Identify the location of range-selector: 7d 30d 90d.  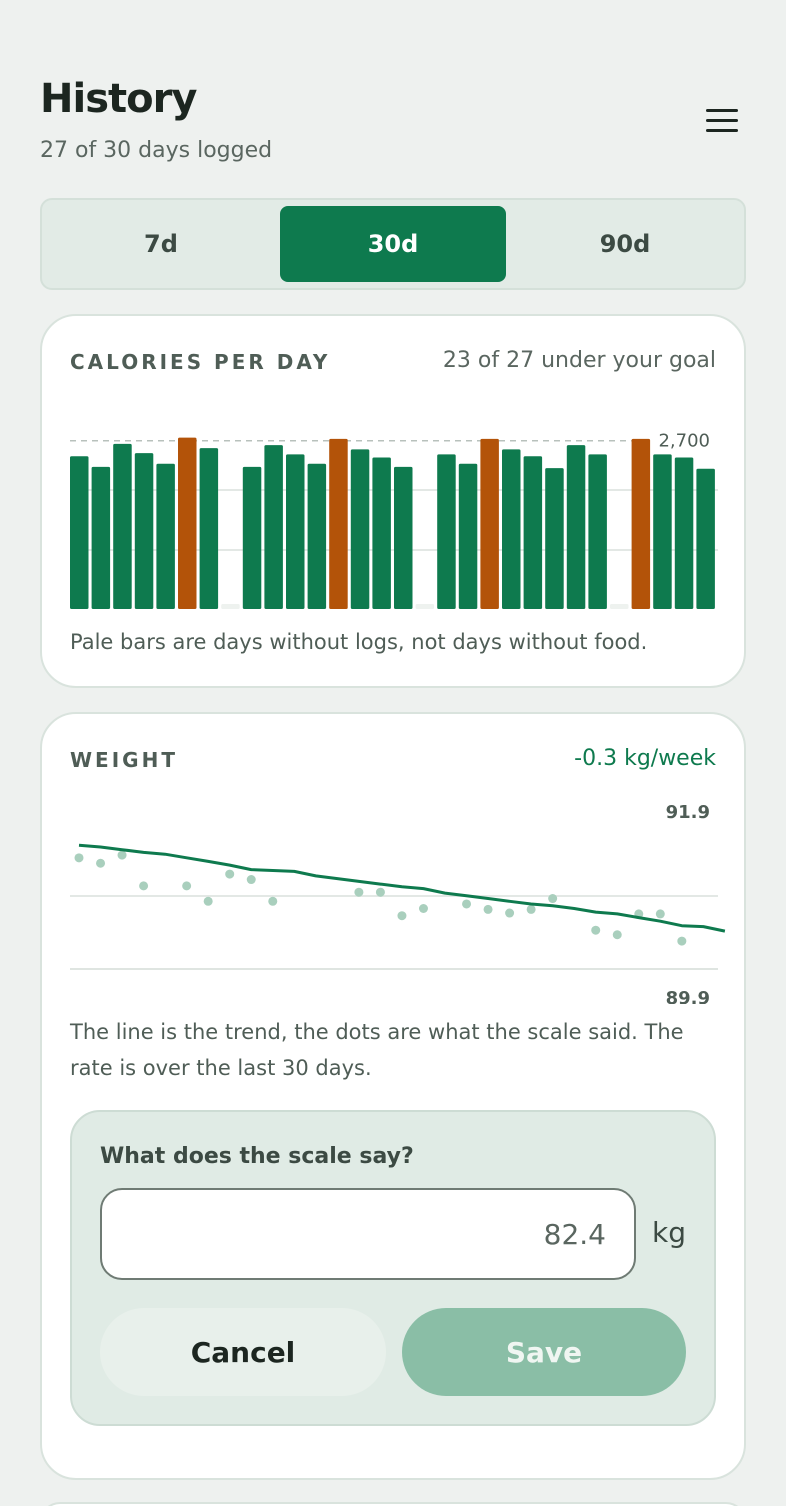
(393, 244).